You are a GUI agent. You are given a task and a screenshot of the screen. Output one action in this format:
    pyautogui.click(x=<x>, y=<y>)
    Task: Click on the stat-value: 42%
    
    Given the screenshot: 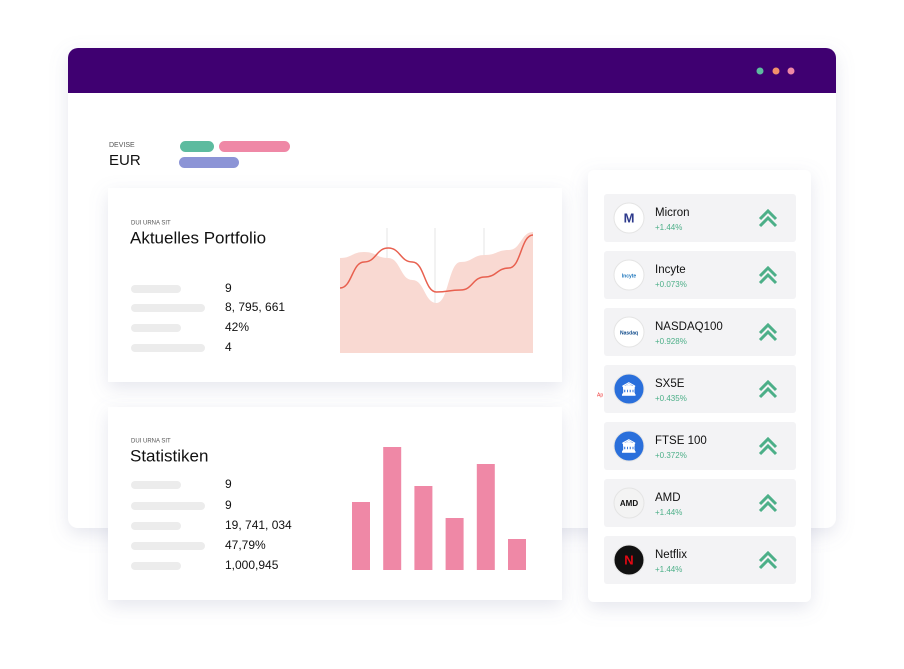 What is the action you would take?
    pyautogui.click(x=237, y=327)
    